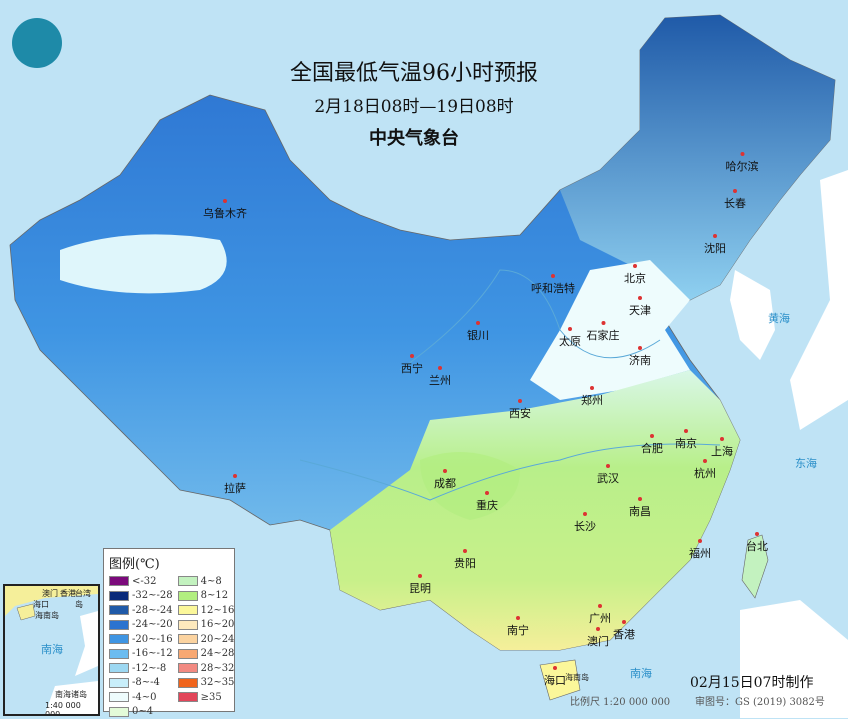 This screenshot has height=719, width=848. I want to click on city-label: 西宁, so click(412, 368).